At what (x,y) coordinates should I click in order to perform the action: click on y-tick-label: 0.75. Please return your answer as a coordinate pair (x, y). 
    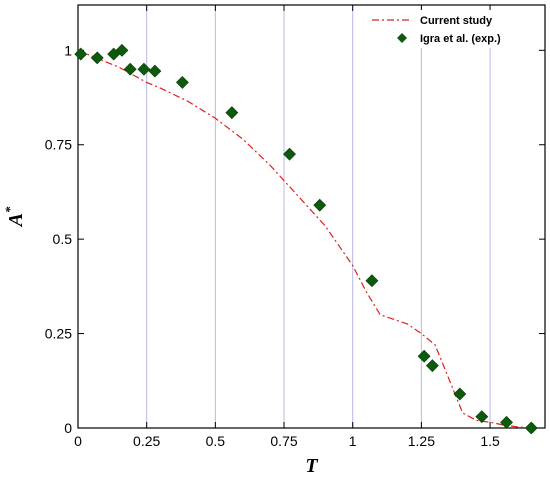
    Looking at the image, I should click on (58, 145).